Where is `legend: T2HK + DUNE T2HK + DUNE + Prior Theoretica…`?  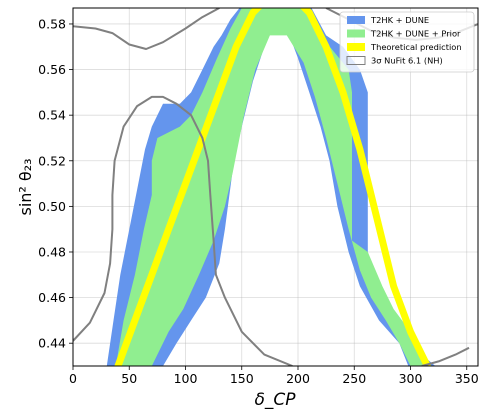
legend: T2HK + DUNE T2HK + DUNE + Prior Theoretica… is located at coordinates (407, 42).